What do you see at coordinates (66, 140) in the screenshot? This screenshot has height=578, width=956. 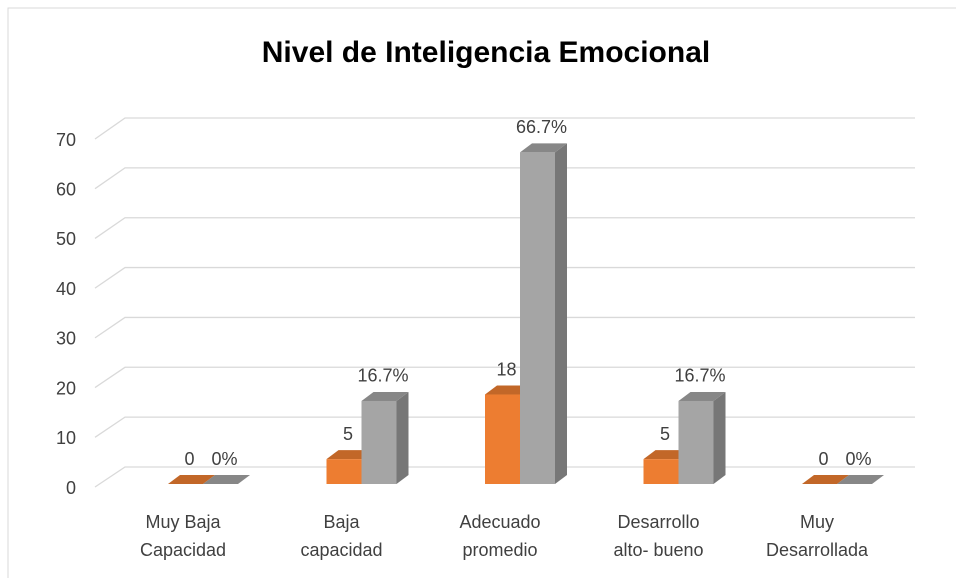 I see `y-tick-label: 70` at bounding box center [66, 140].